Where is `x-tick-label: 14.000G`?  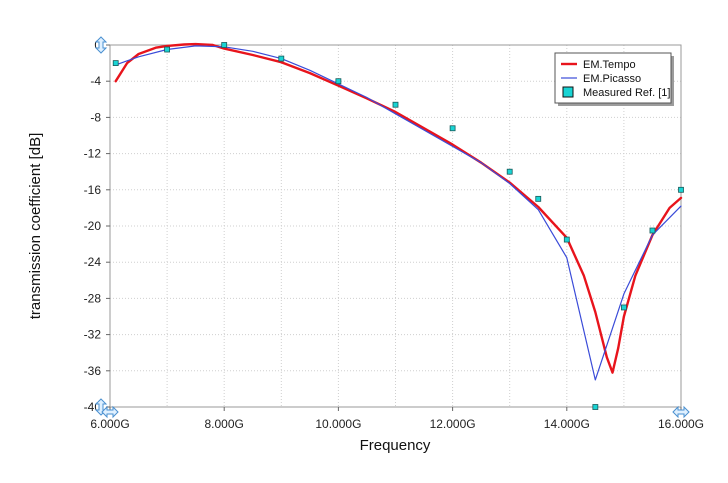
x-tick-label: 14.000G is located at coordinates (567, 424).